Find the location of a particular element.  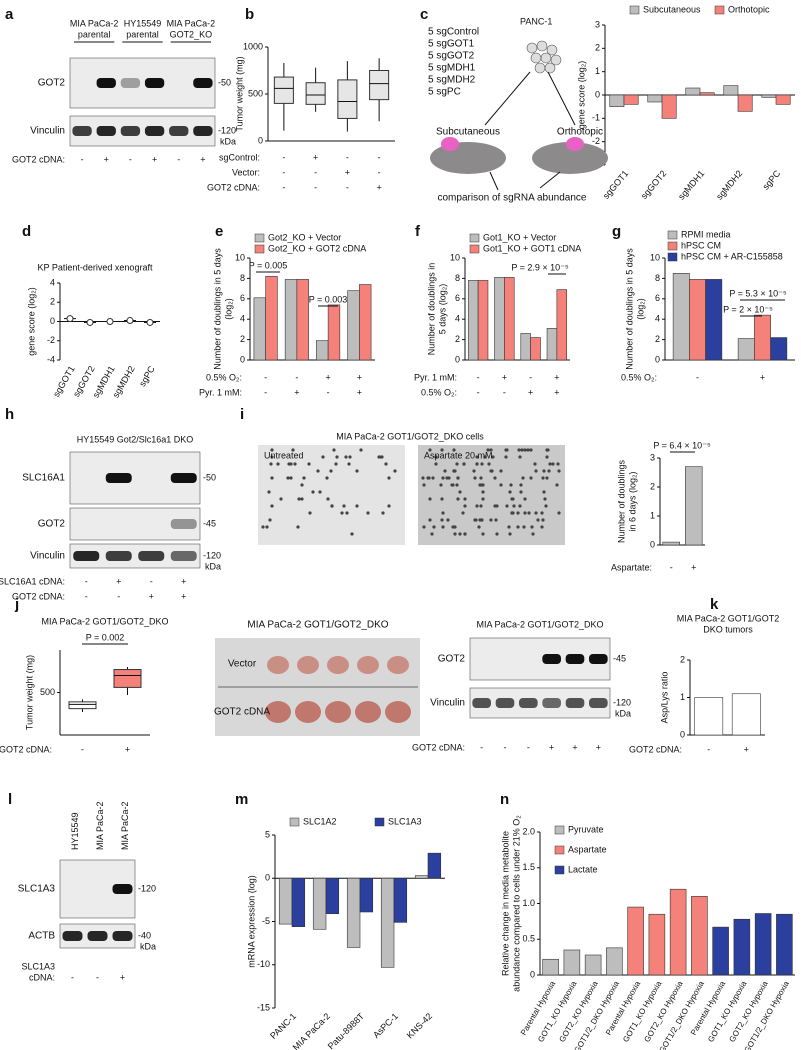

y-axis-label: Number of doublings in 5 days is located at coordinates (629, 309).